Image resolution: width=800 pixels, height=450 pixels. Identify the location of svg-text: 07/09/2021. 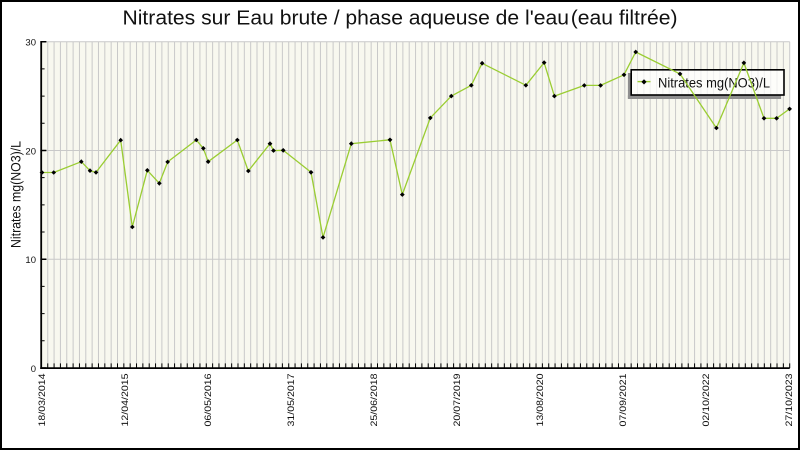
(623, 400).